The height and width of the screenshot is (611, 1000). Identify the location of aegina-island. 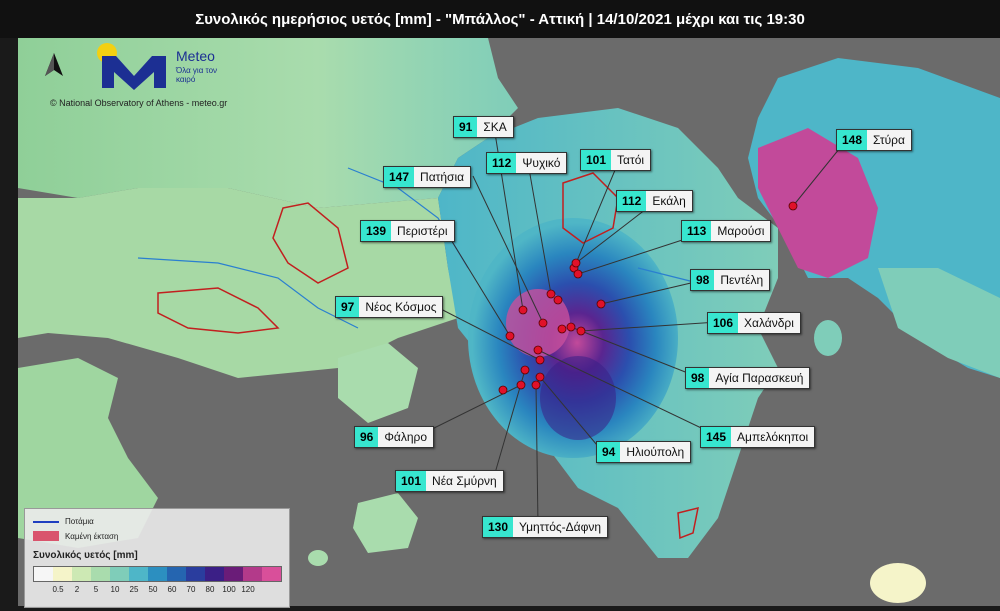
(385, 523).